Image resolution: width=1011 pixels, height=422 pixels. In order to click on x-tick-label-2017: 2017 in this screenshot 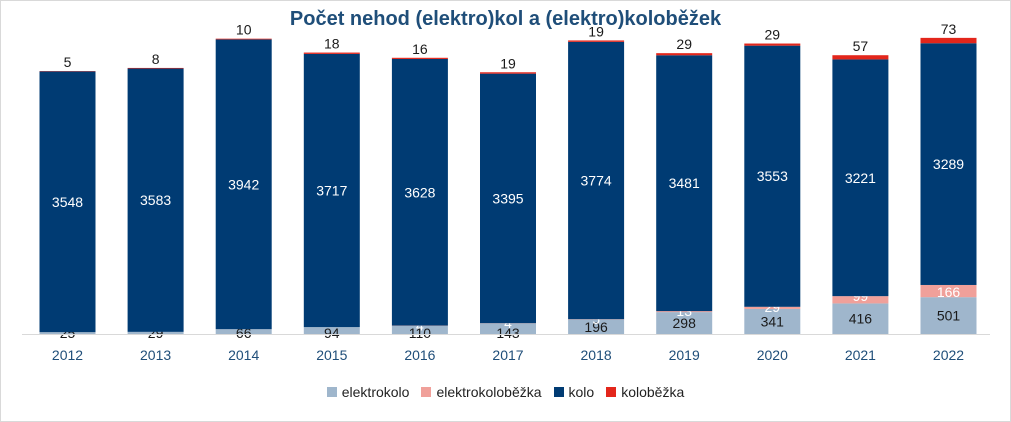, I will do `click(507, 355)`.